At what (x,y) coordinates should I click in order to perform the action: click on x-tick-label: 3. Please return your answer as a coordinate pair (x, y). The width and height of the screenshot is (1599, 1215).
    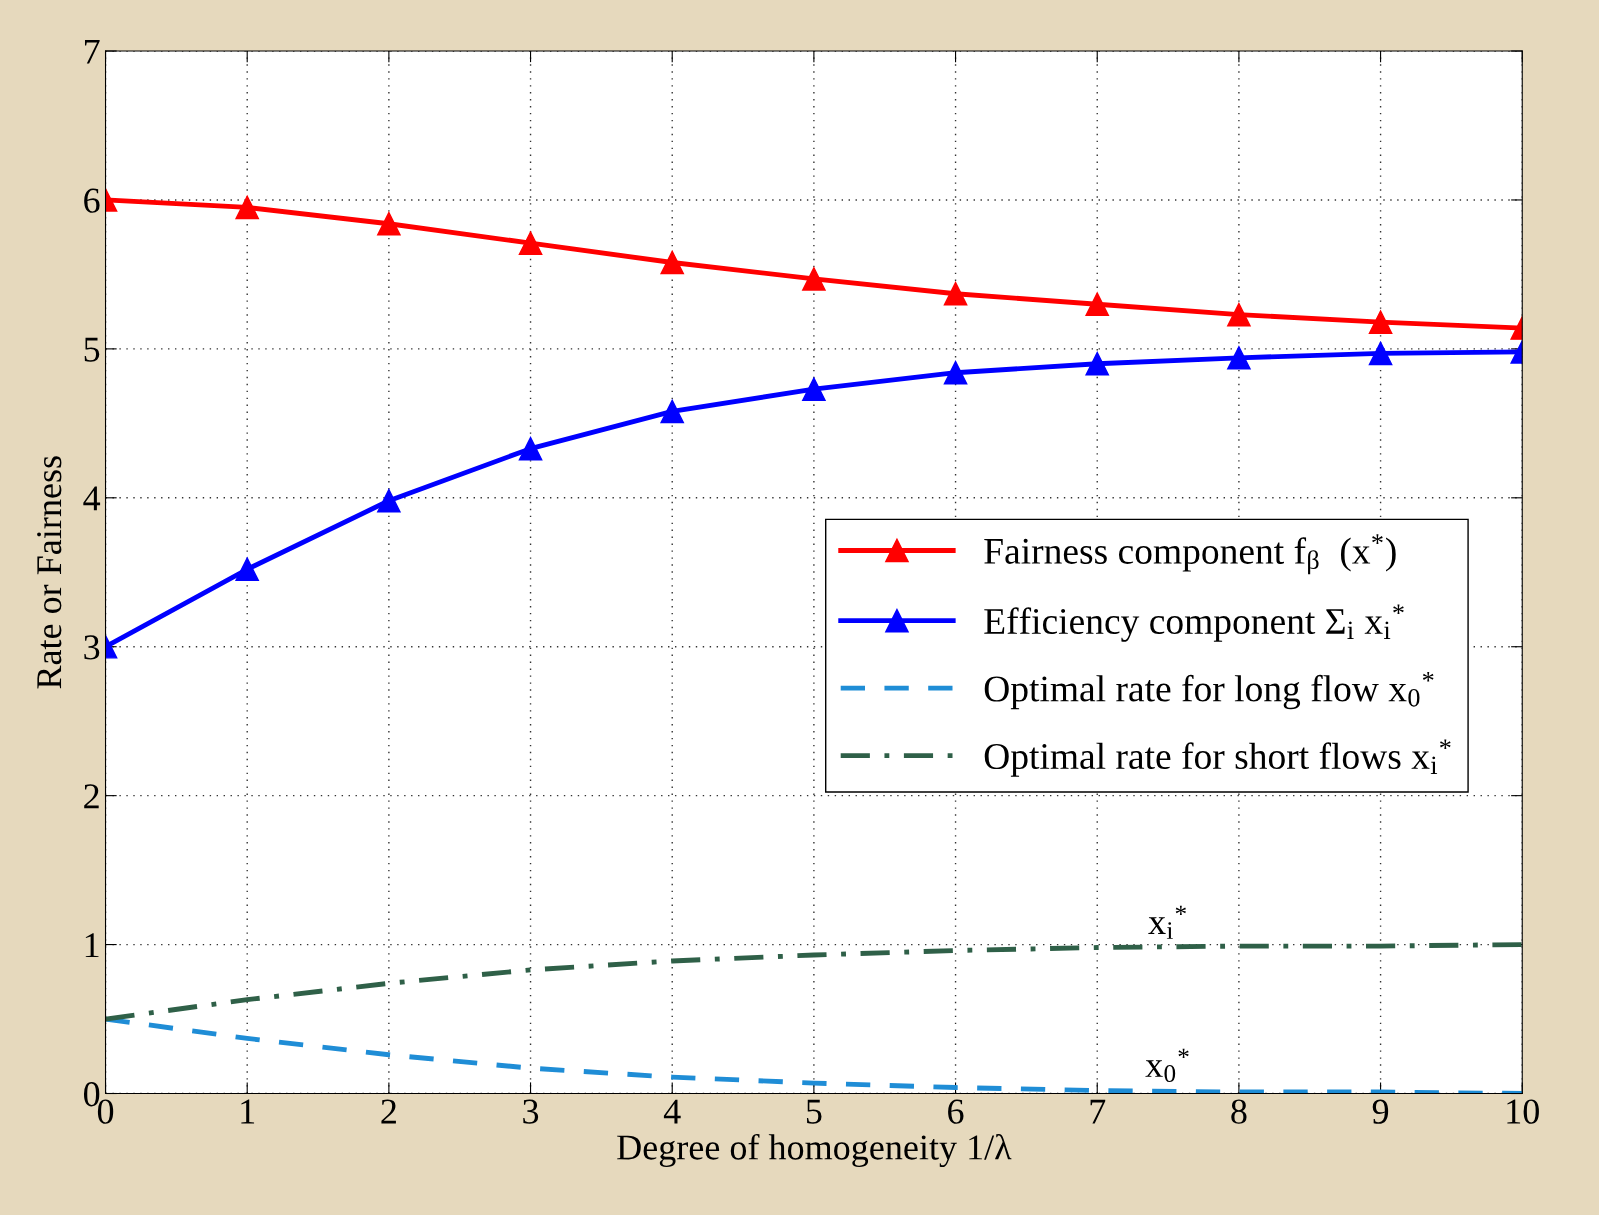
    Looking at the image, I should click on (531, 1111).